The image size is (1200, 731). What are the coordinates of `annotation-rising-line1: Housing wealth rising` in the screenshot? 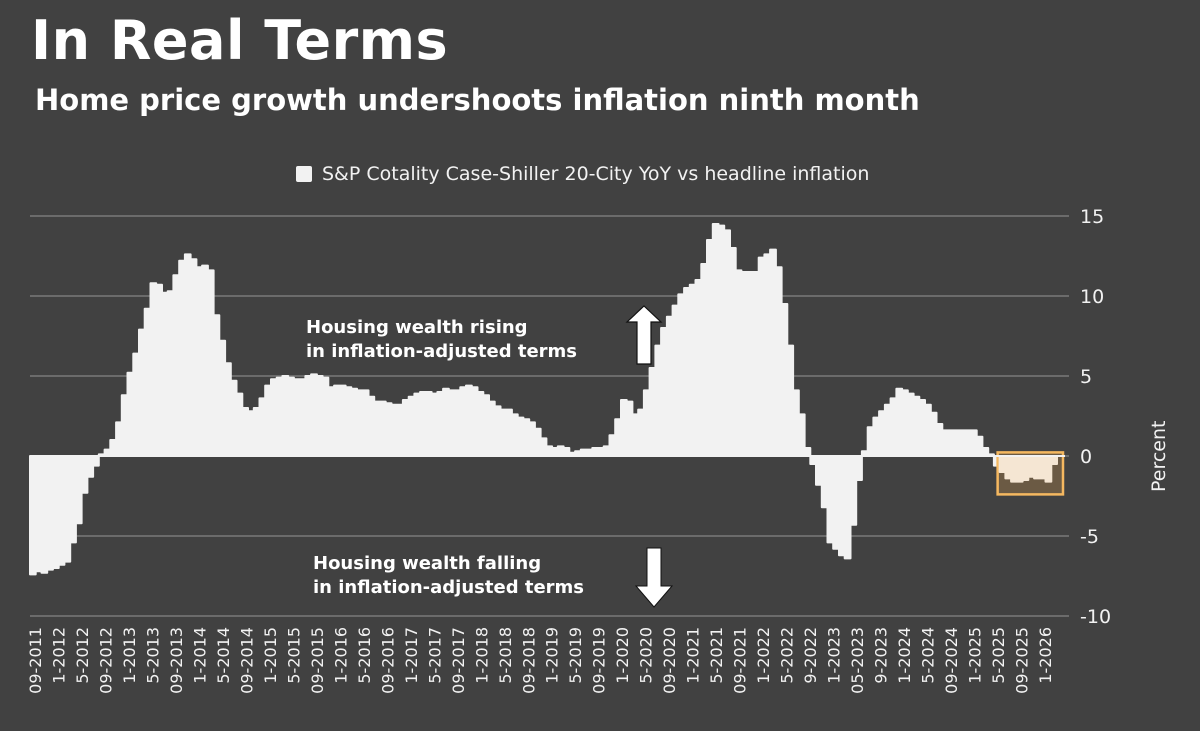 It's located at (417, 327).